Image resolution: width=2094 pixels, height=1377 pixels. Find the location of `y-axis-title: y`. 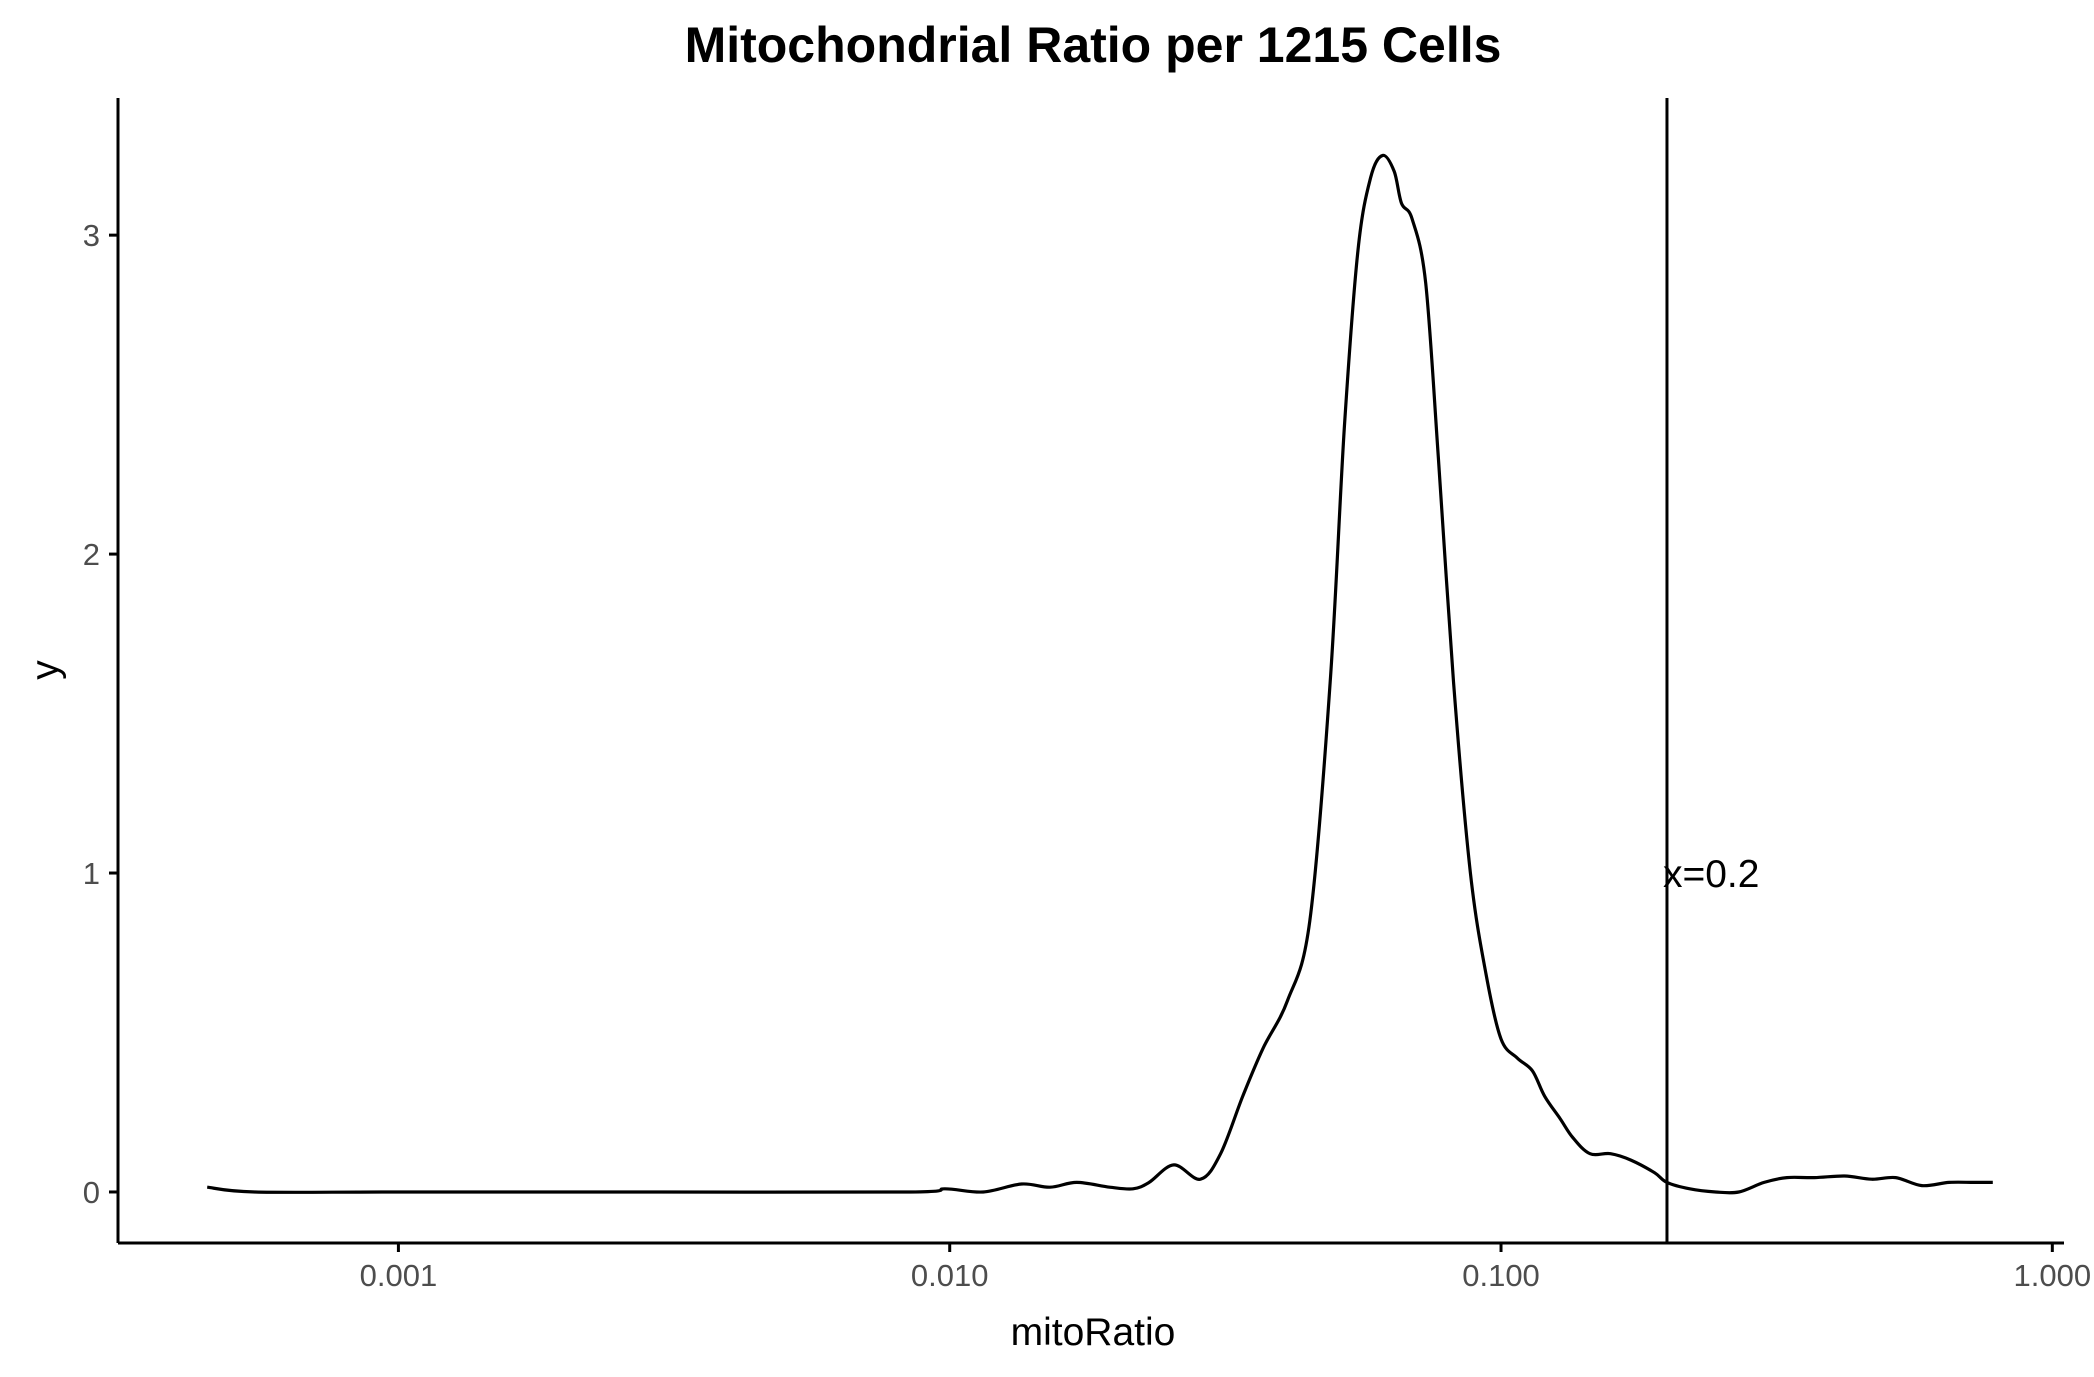

y-axis-title: y is located at coordinates (45, 670).